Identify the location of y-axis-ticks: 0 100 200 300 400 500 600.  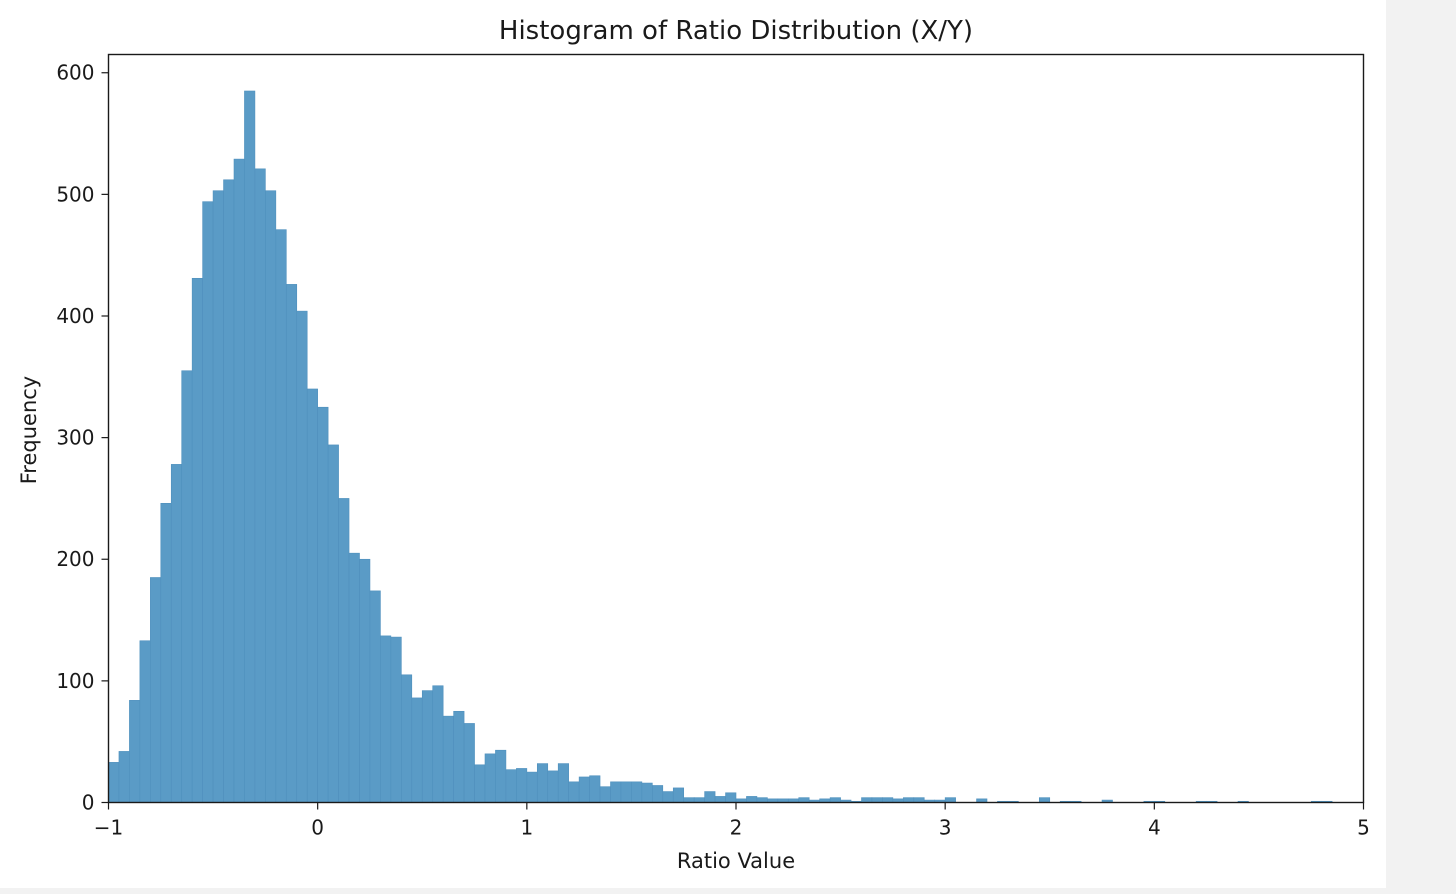
(82, 438).